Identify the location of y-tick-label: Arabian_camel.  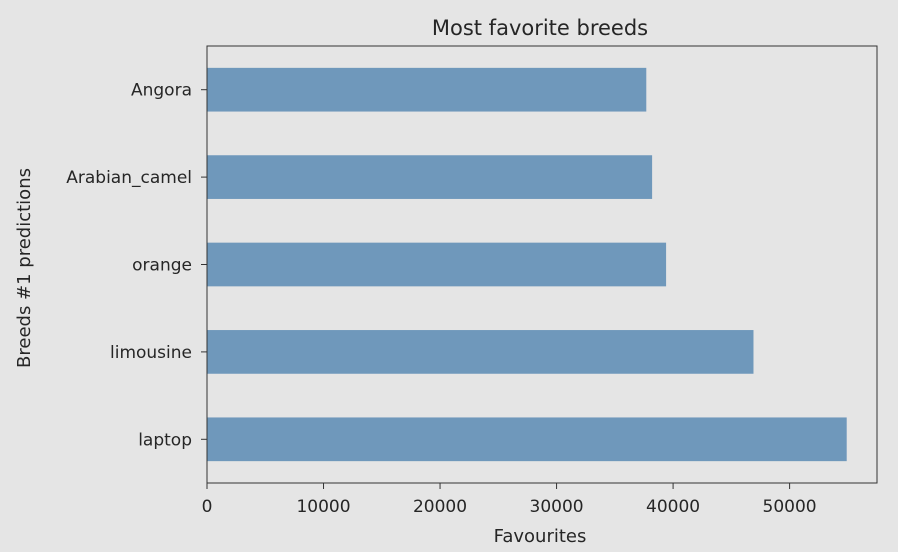
(129, 178).